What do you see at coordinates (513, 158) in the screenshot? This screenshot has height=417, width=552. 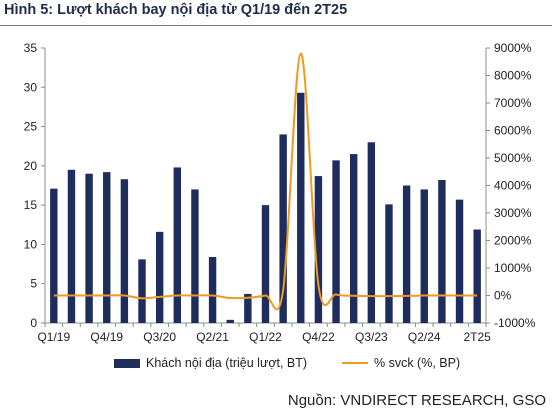 I see `y-right-tick-label: 5000%` at bounding box center [513, 158].